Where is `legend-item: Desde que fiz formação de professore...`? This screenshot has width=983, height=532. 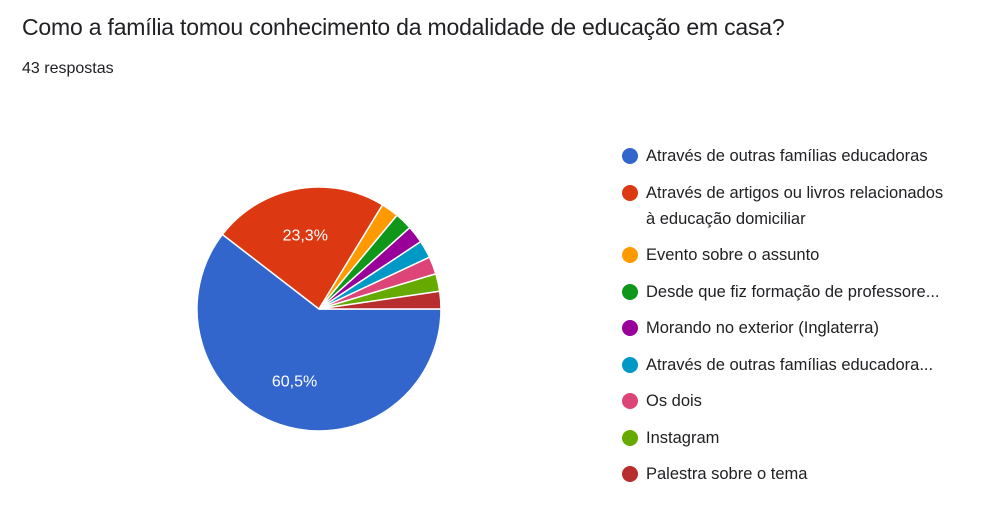
legend-item: Desde que fiz formação de professore... is located at coordinates (797, 292).